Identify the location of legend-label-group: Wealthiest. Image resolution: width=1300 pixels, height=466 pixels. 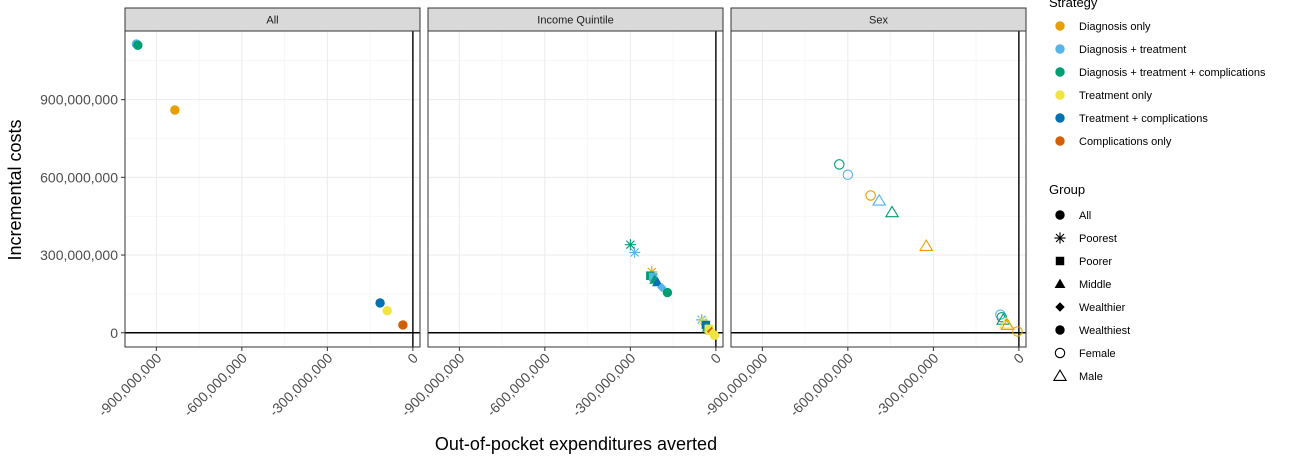
(1104, 331).